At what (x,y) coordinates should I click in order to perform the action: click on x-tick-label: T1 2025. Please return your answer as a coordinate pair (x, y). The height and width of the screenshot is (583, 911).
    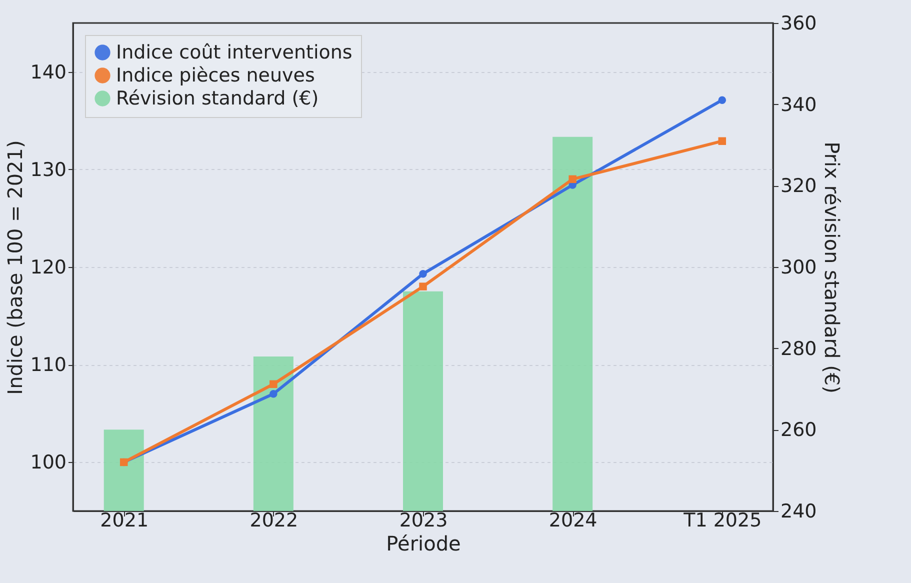
    Looking at the image, I should click on (722, 521).